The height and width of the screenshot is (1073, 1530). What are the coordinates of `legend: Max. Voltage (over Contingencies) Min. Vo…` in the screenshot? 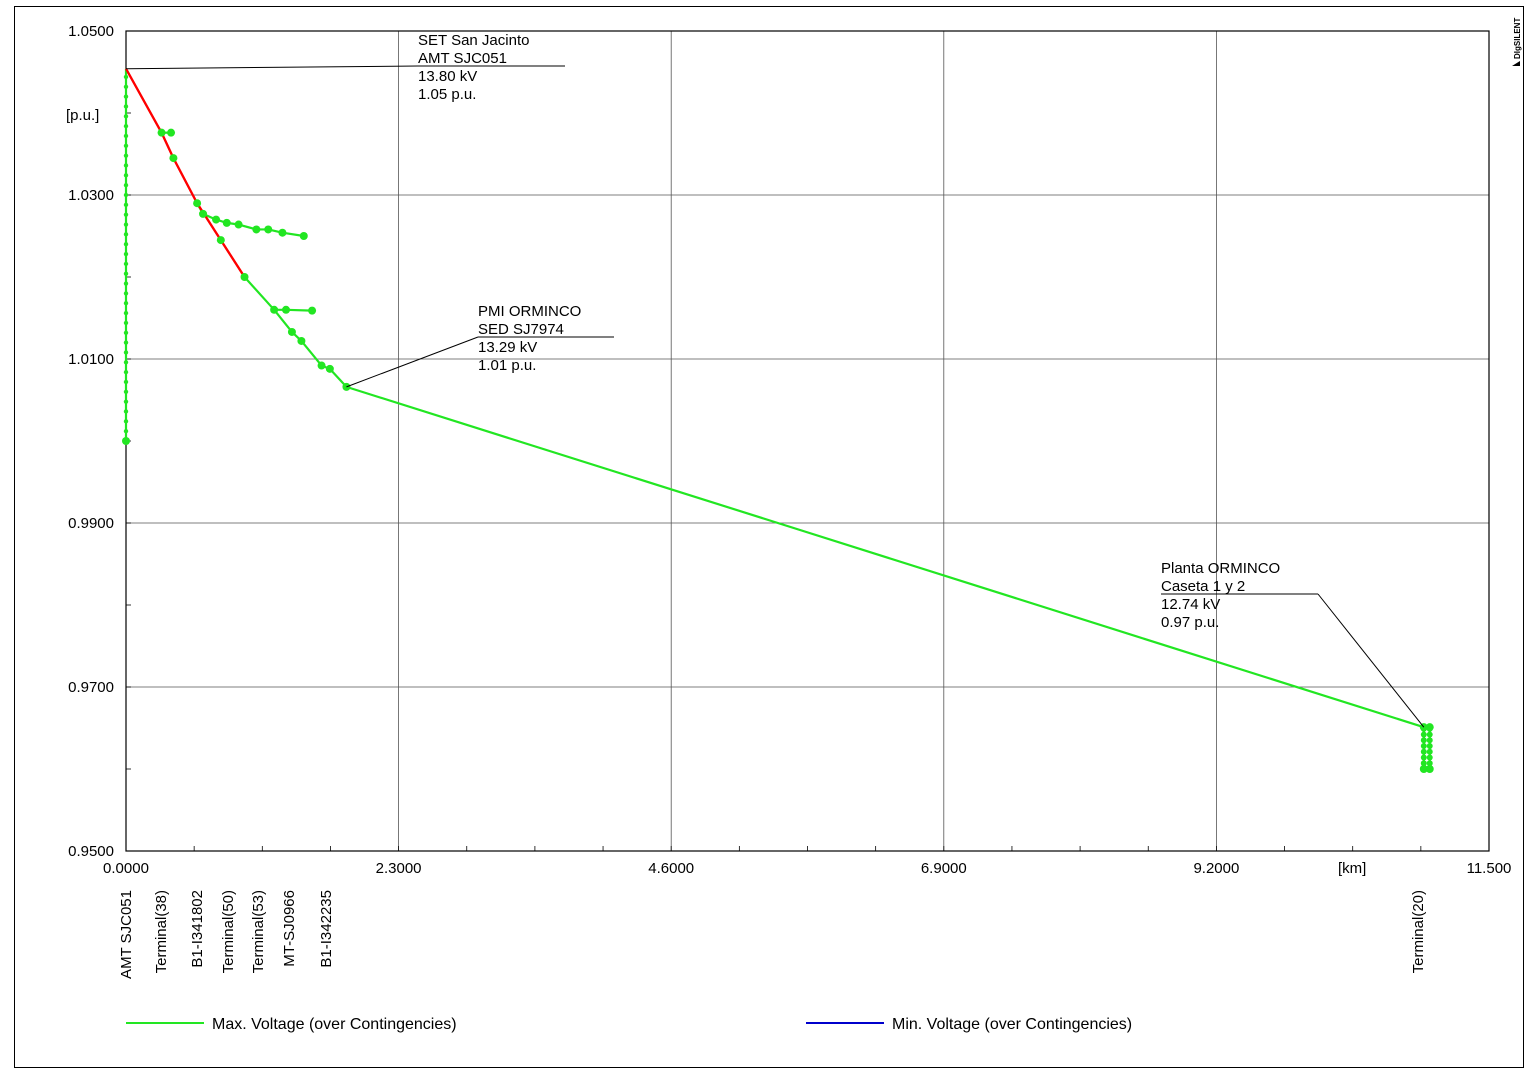 It's located at (629, 1024).